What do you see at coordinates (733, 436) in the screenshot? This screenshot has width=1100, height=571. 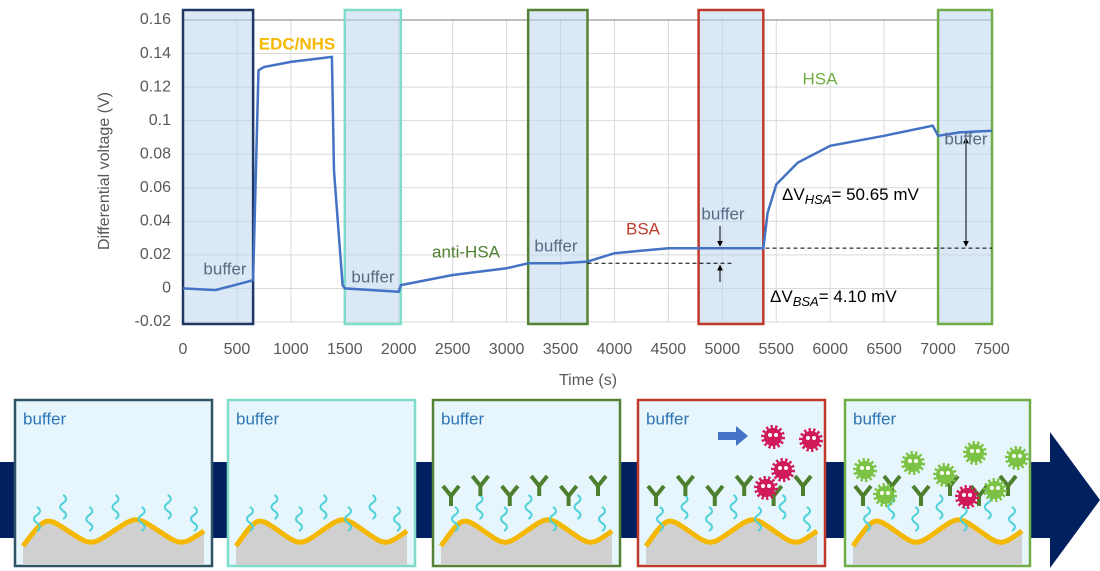 I see `flow-arrow` at bounding box center [733, 436].